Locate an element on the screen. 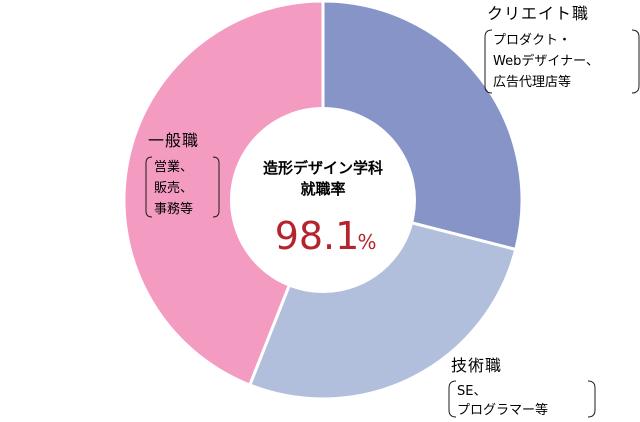 This screenshot has width=640, height=422. center-rate-unit: % is located at coordinates (366, 242).